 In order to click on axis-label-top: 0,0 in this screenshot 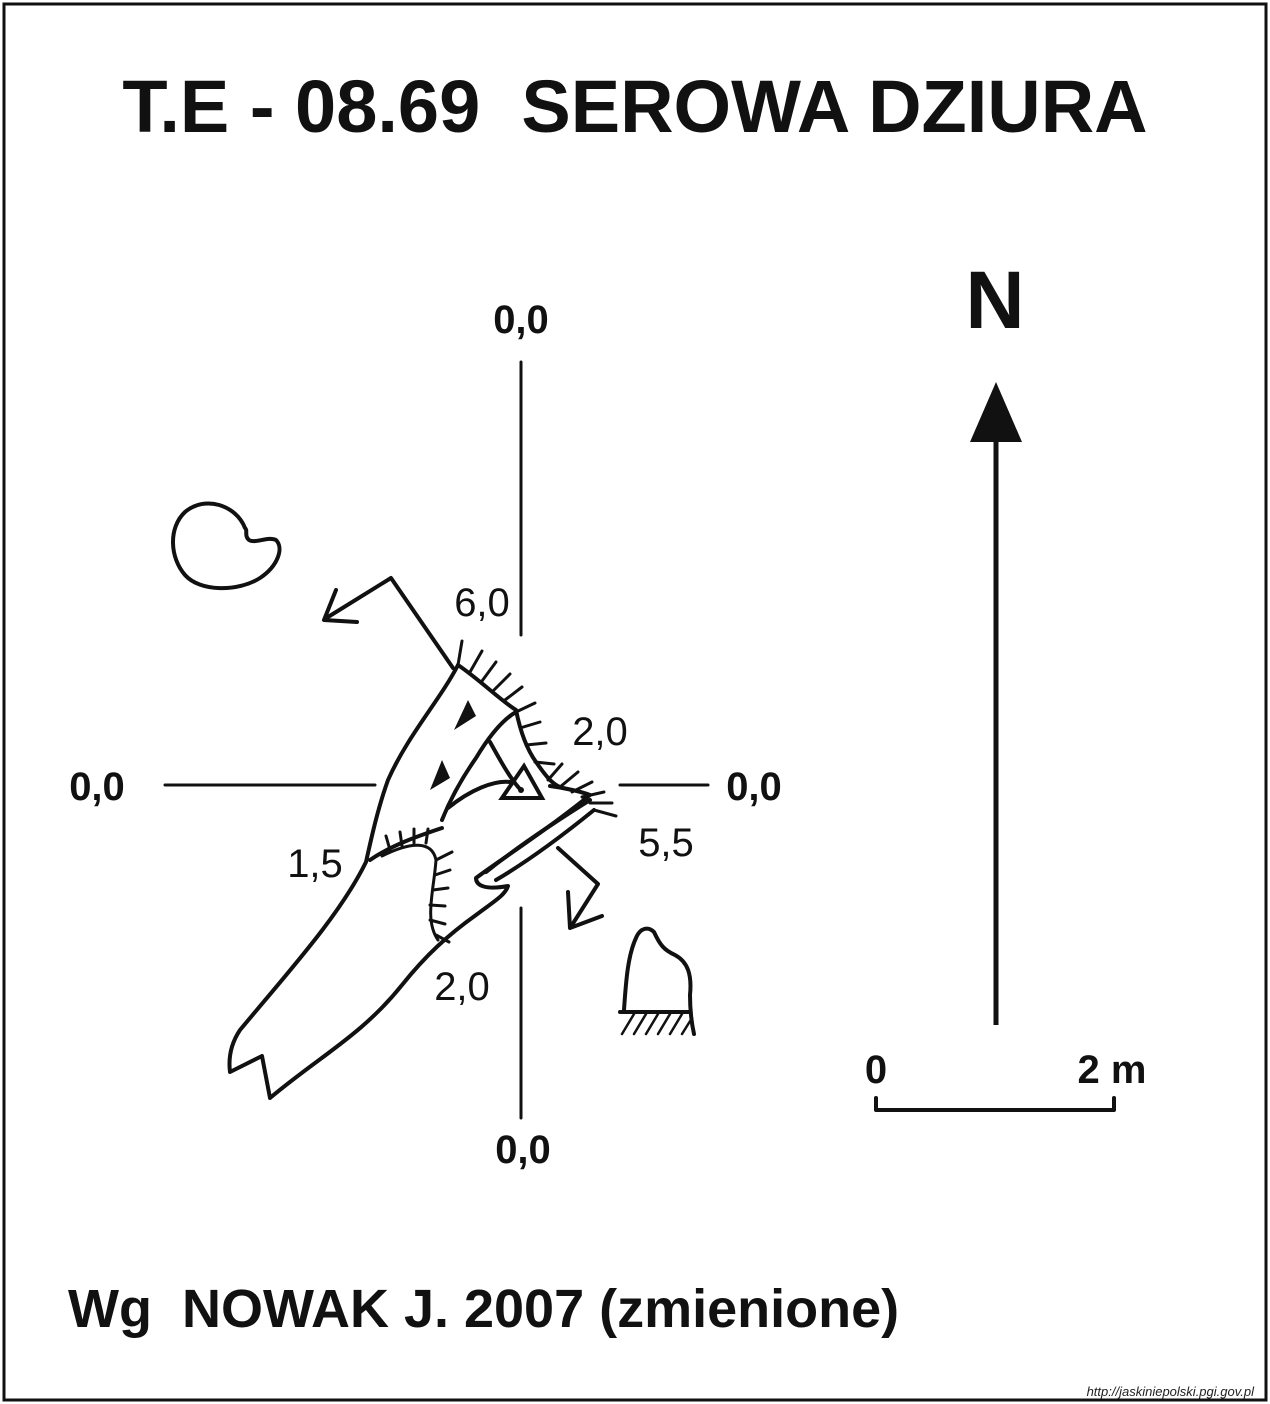, I will do `click(521, 320)`.